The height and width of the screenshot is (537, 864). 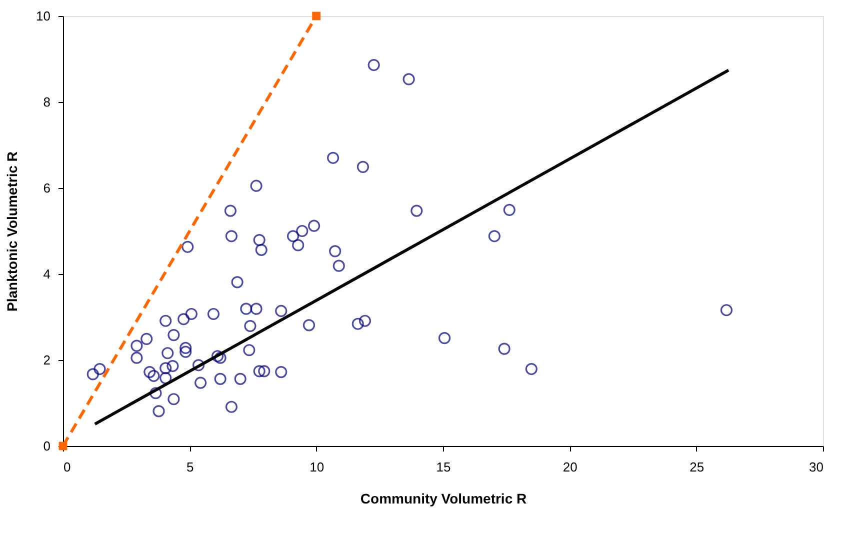 I want to click on y-tick-label: 0, so click(x=46, y=446).